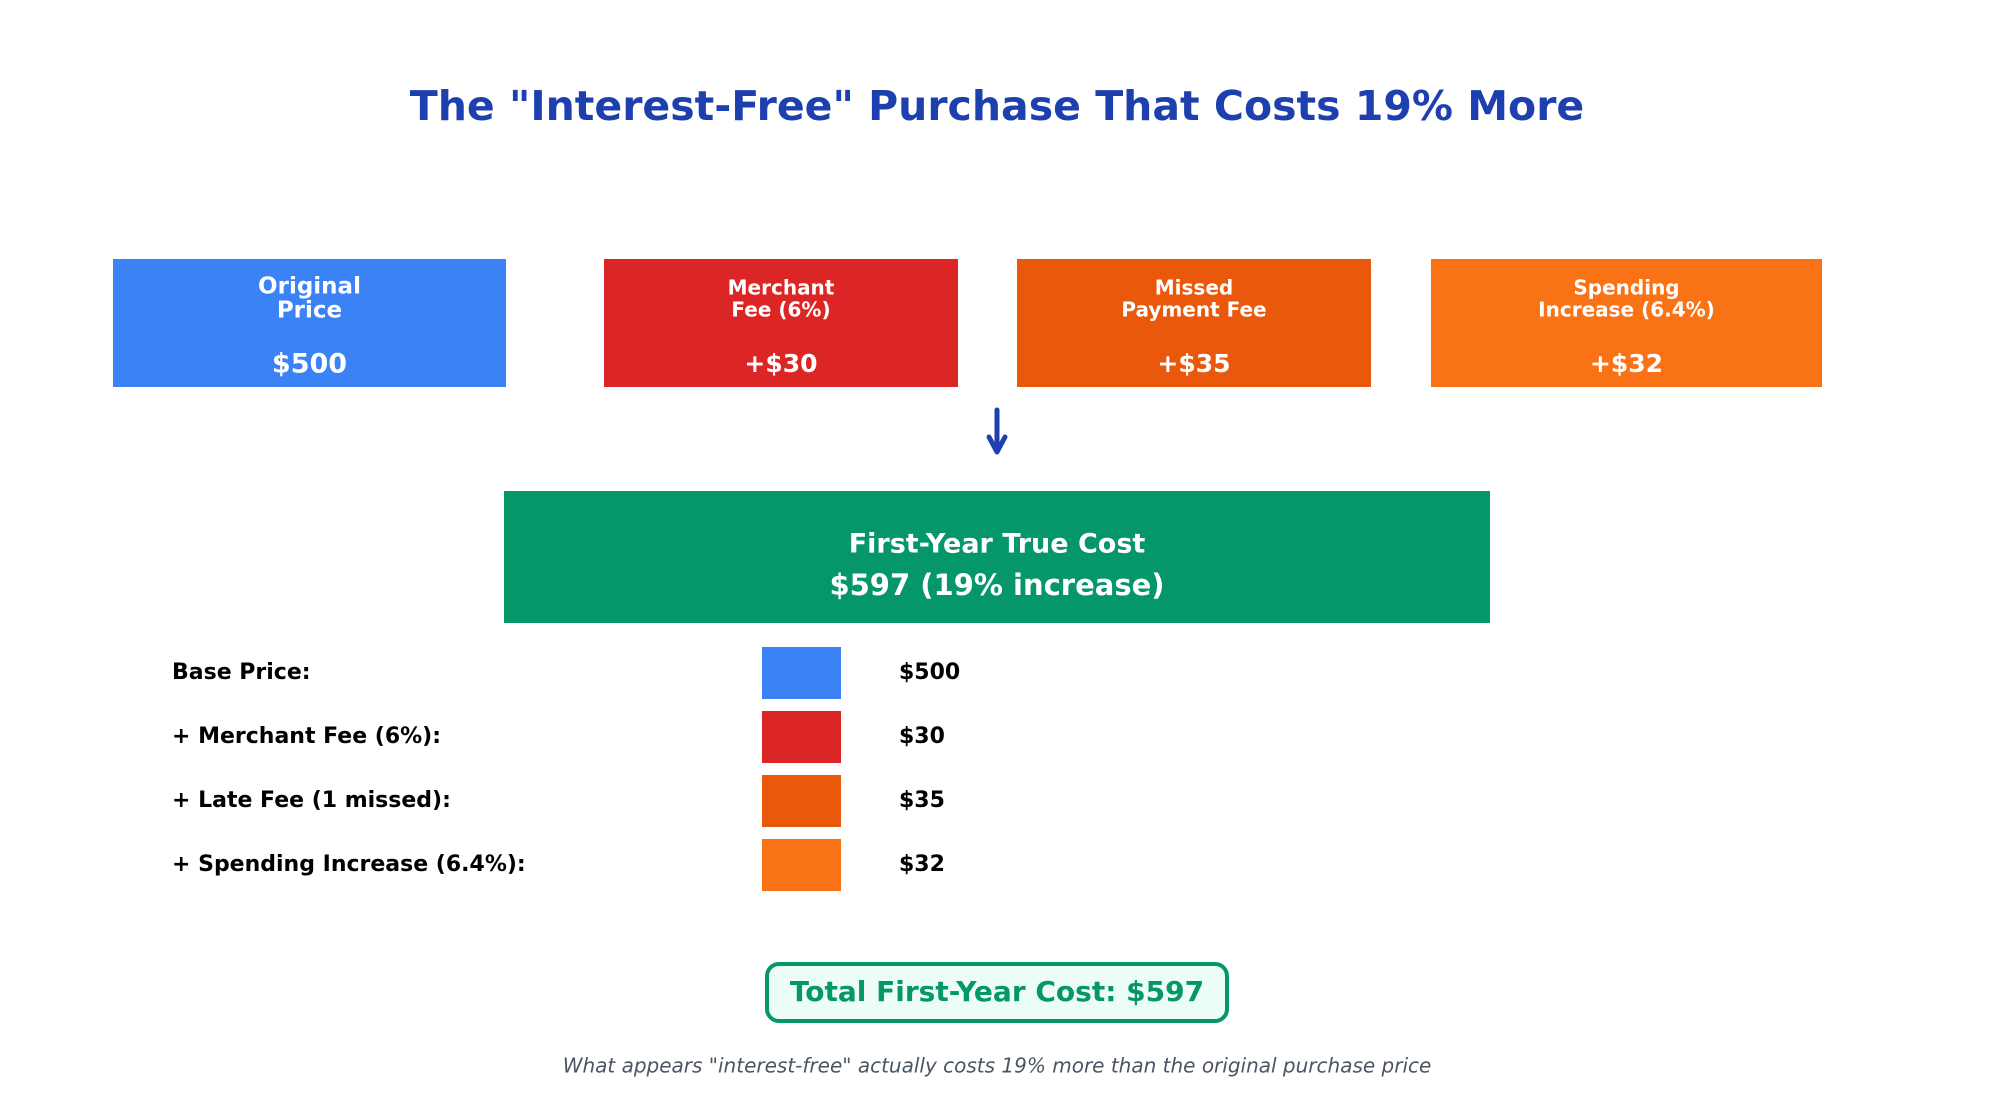 Image resolution: width=1994 pixels, height=1093 pixels. I want to click on card-amount: +$32, so click(1626, 363).